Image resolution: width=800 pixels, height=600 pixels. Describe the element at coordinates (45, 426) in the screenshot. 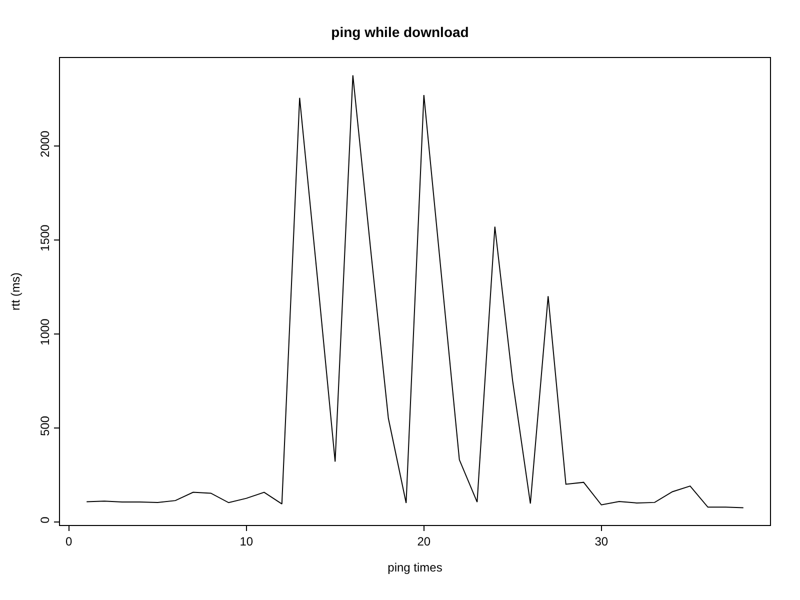

I see `y-tick-label: 500` at that location.